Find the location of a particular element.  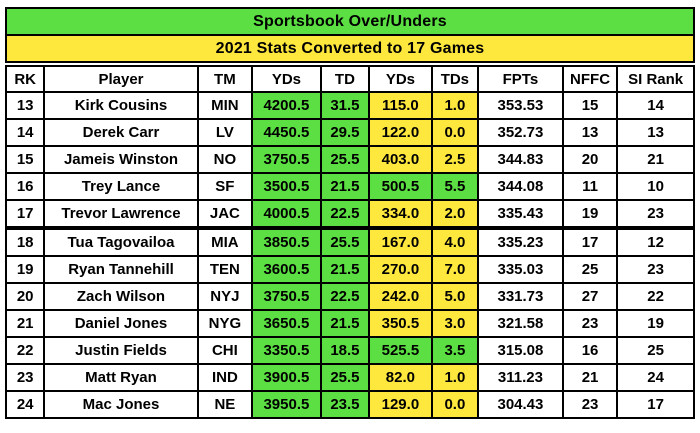

cell-pass-td: 18.5 is located at coordinates (345, 350).